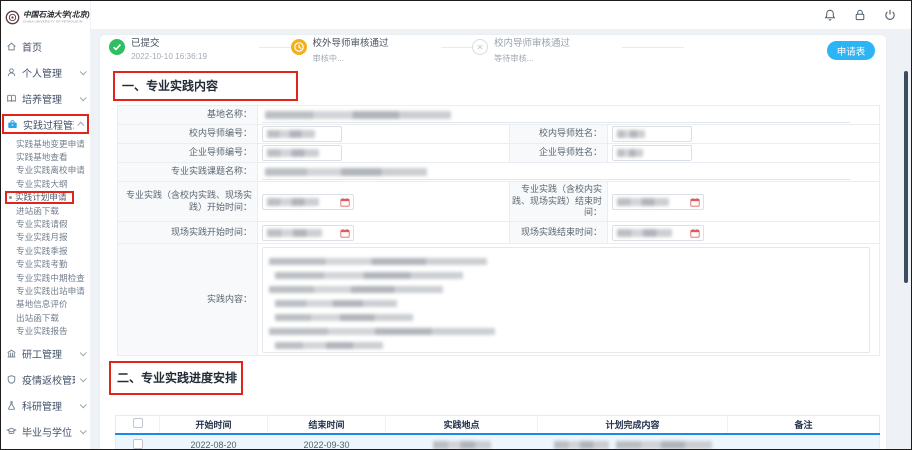  Describe the element at coordinates (45, 156) in the screenshot. I see `submenu-item: 实践基地查看` at that location.